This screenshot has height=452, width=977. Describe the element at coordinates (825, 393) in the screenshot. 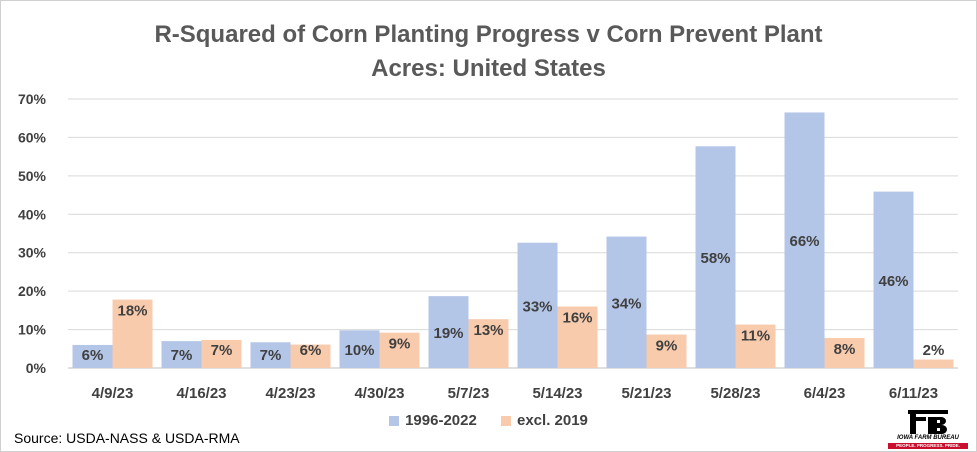

I see `x-tick-label: 6/4/23` at that location.